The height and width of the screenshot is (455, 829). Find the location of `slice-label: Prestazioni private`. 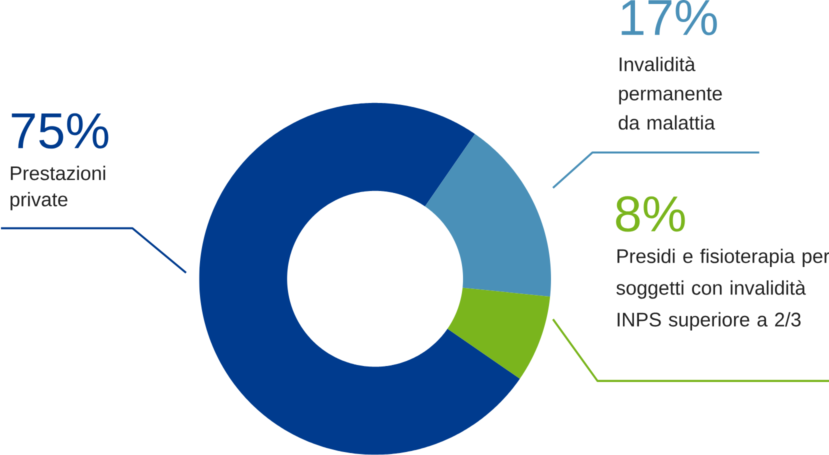

slice-label: Prestazioni private is located at coordinates (58, 188).